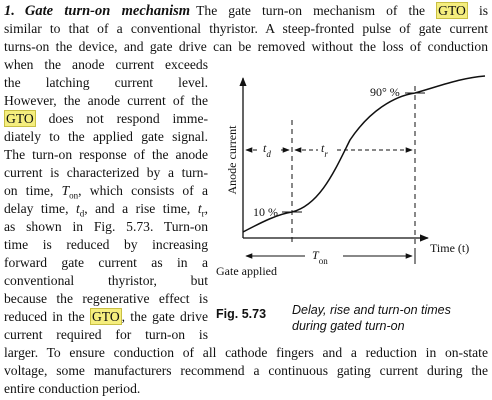  I want to click on text-run: because the regenerative effect is, so click(106, 298).